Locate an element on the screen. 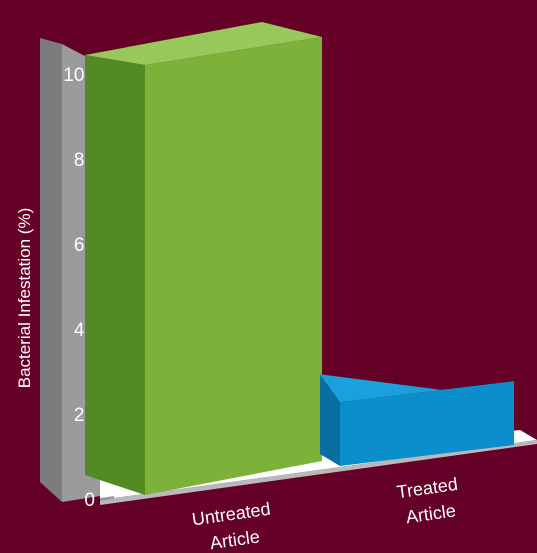 Image resolution: width=537 pixels, height=553 pixels. category-label-line: Untreated is located at coordinates (231, 514).